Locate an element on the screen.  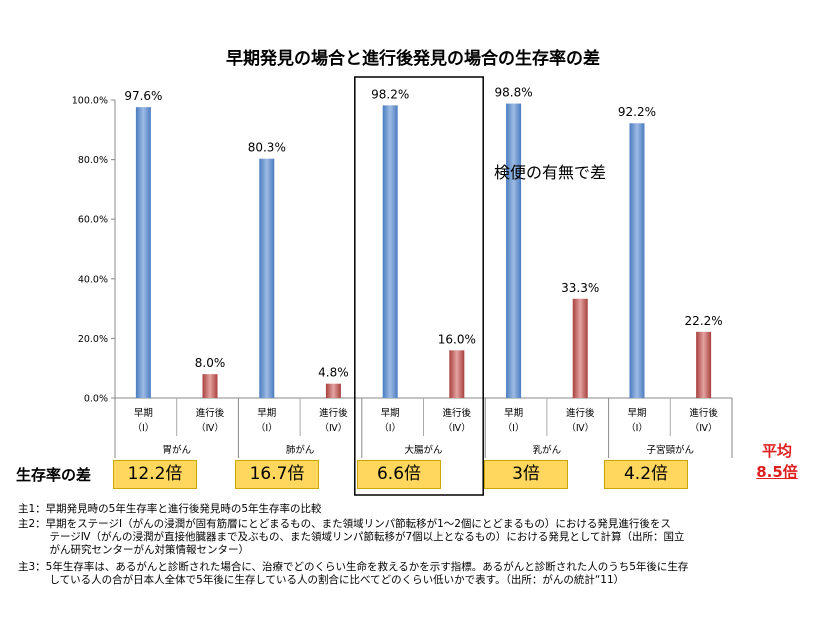
y-tick-label: 100.0% is located at coordinates (90, 101).